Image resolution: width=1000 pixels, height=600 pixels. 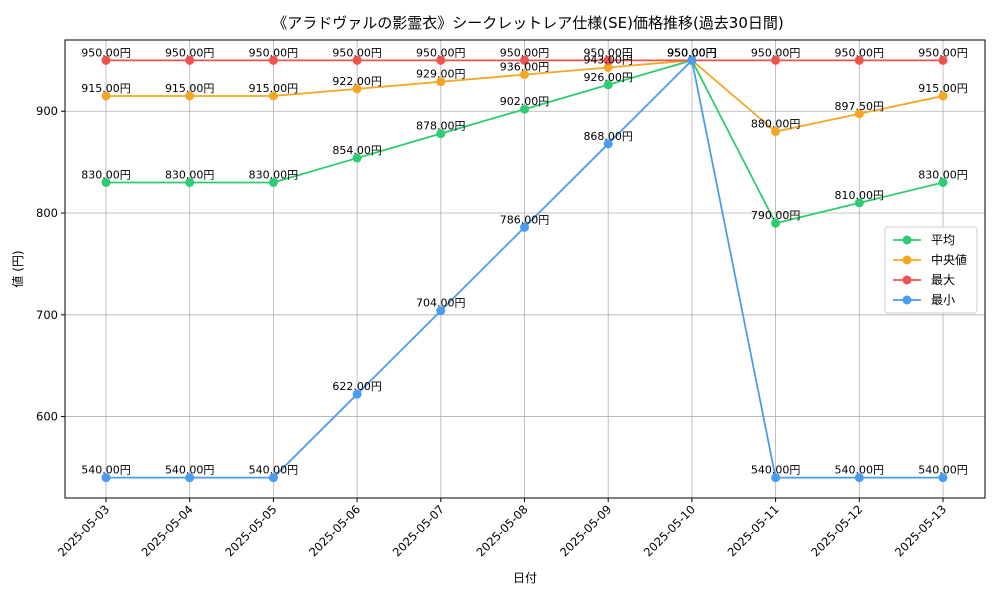 What do you see at coordinates (357, 386) in the screenshot?
I see `data-label: 622.00円` at bounding box center [357, 386].